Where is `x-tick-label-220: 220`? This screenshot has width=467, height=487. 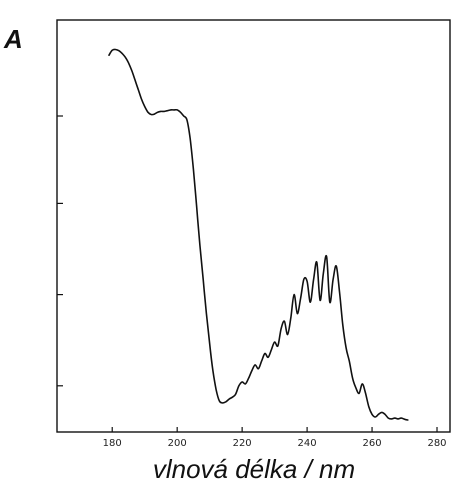
x-tick-label-220: 220 is located at coordinates (242, 443).